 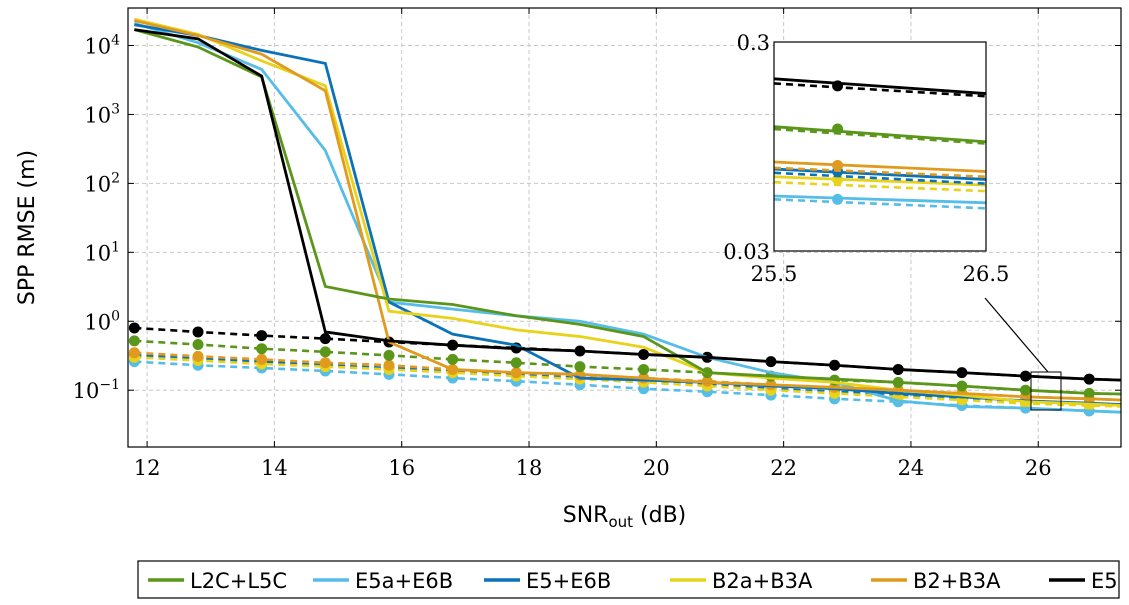 What do you see at coordinates (1046, 391) in the screenshot?
I see `zoom-box` at bounding box center [1046, 391].